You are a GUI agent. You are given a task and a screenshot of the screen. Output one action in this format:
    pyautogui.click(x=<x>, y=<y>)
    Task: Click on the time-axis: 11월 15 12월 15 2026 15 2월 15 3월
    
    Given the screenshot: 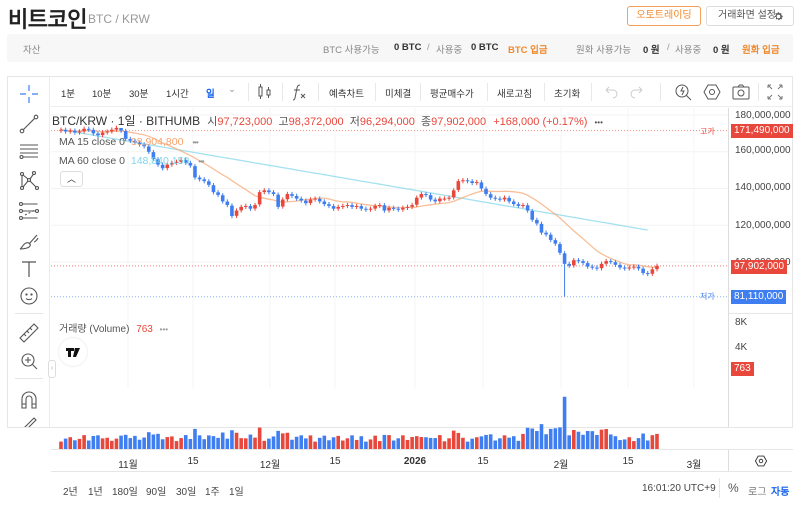 What is the action you would take?
    pyautogui.click(x=389, y=460)
    